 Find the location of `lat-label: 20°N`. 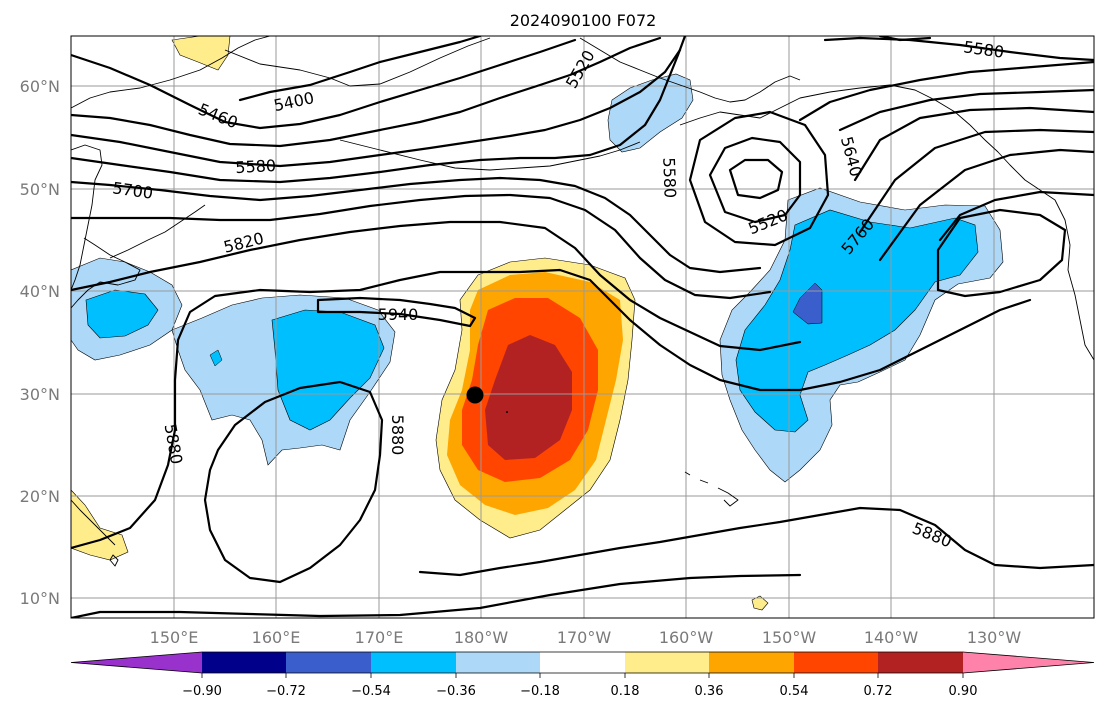

lat-label: 20°N is located at coordinates (40, 496).